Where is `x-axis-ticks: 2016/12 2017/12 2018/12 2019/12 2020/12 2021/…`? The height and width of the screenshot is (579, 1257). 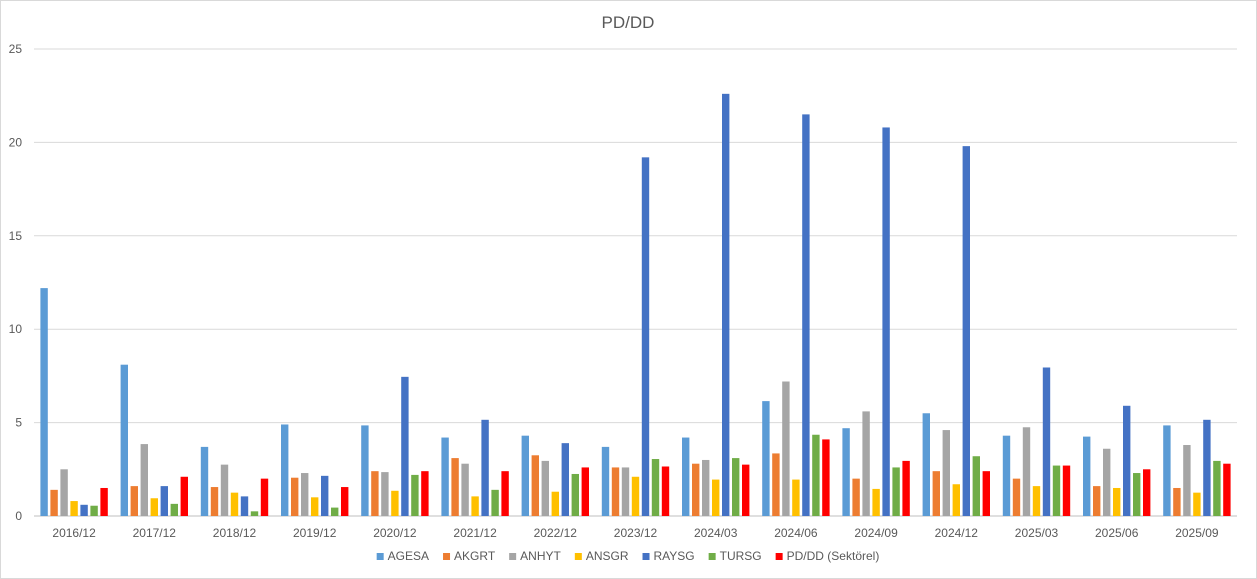 x-axis-ticks: 2016/12 2017/12 2018/12 2019/12 2020/12 2021/… is located at coordinates (635, 533).